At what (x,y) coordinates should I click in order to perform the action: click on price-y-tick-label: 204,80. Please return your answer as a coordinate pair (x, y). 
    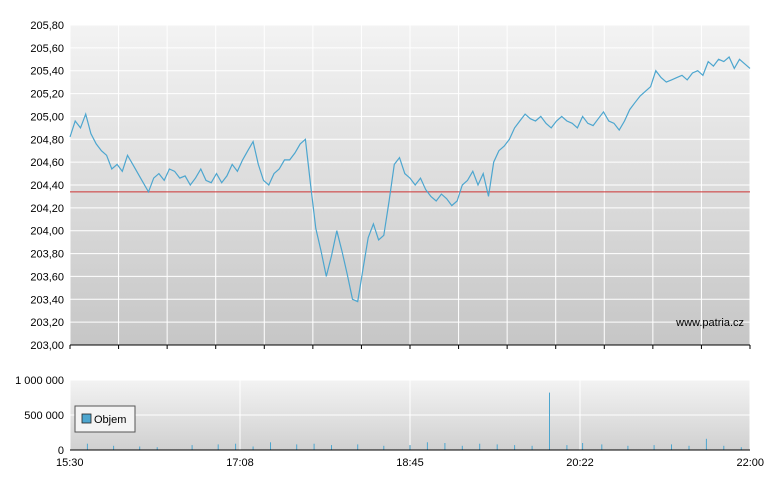
    Looking at the image, I should click on (47, 140).